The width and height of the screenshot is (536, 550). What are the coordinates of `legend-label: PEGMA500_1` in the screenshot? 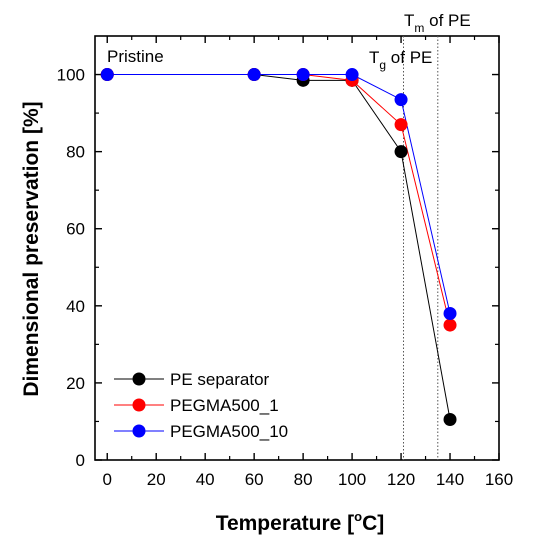 It's located at (224, 405).